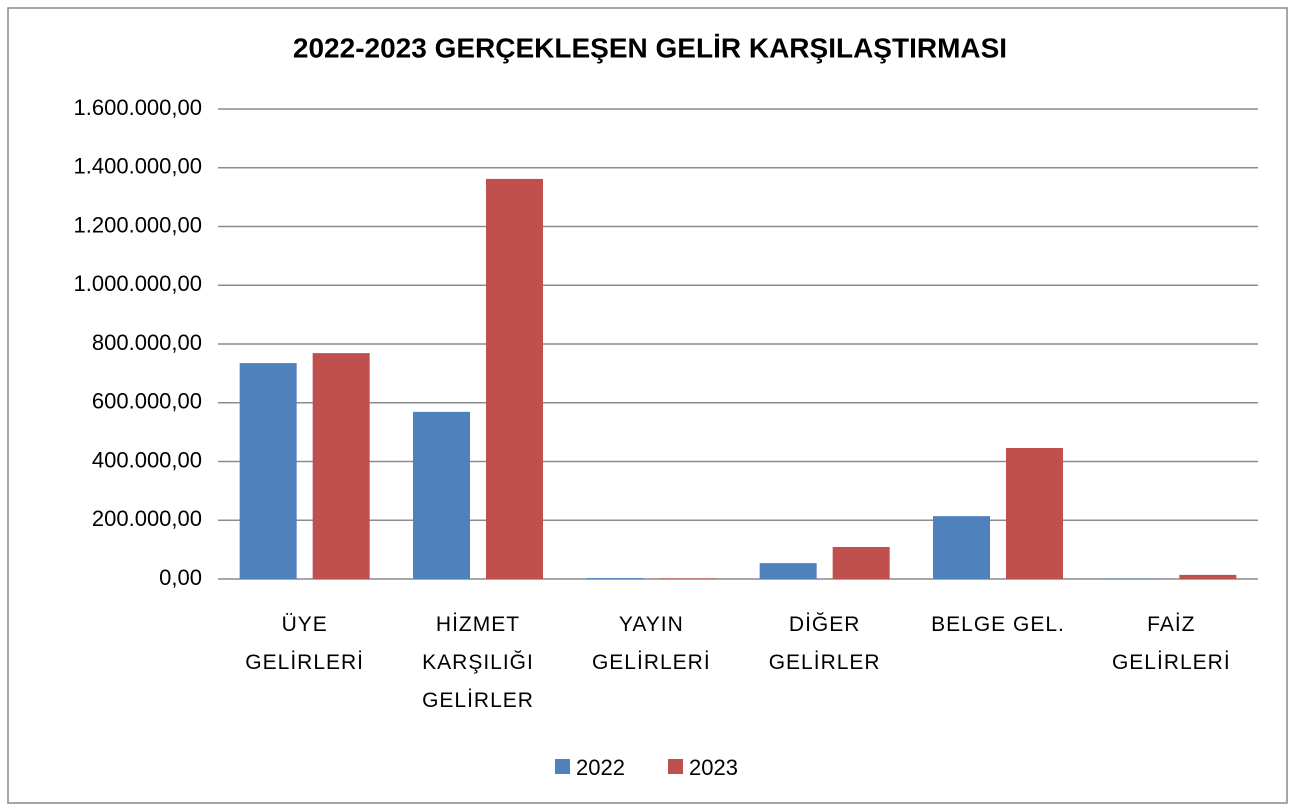 The width and height of the screenshot is (1295, 811). I want to click on x-tick-label: YAYIN GELİRLERİ, so click(651, 643).